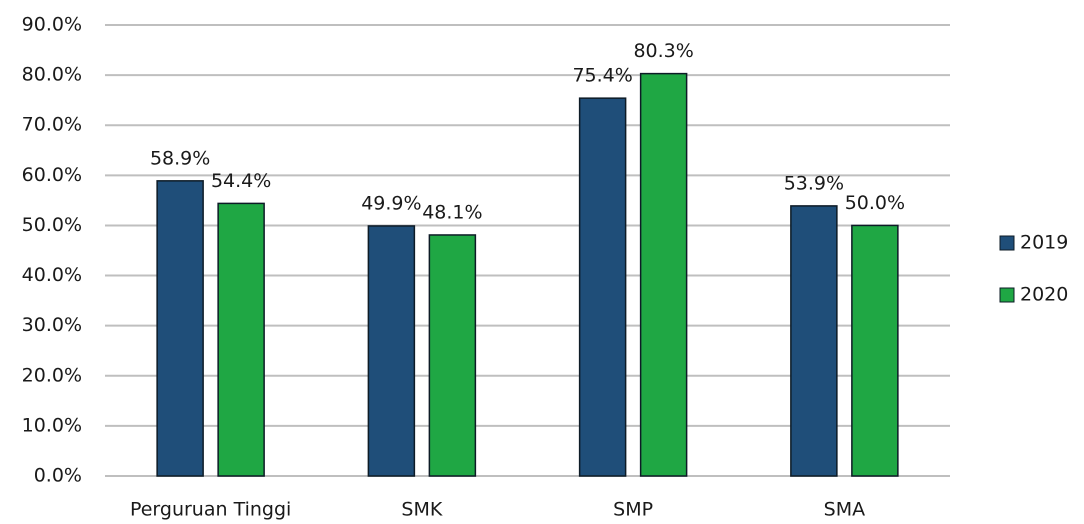  What do you see at coordinates (1044, 295) in the screenshot?
I see `legend-label: 2020` at bounding box center [1044, 295].